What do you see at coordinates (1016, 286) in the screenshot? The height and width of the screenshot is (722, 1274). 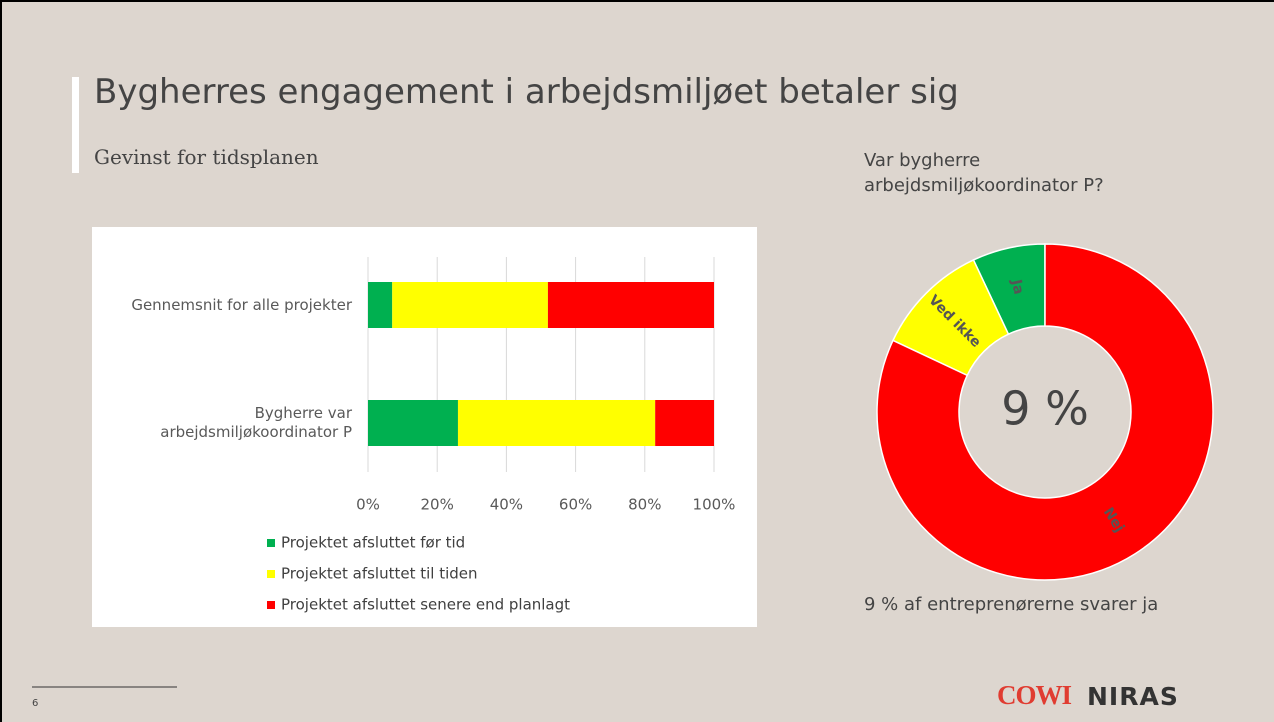 I see `segment-label: Ja` at bounding box center [1016, 286].